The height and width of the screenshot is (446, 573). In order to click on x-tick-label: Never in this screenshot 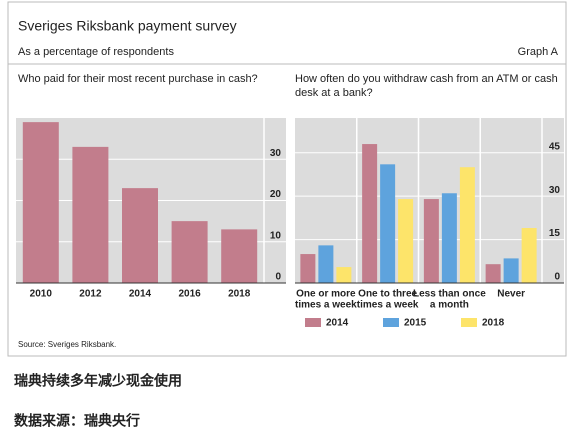, I will do `click(511, 294)`.